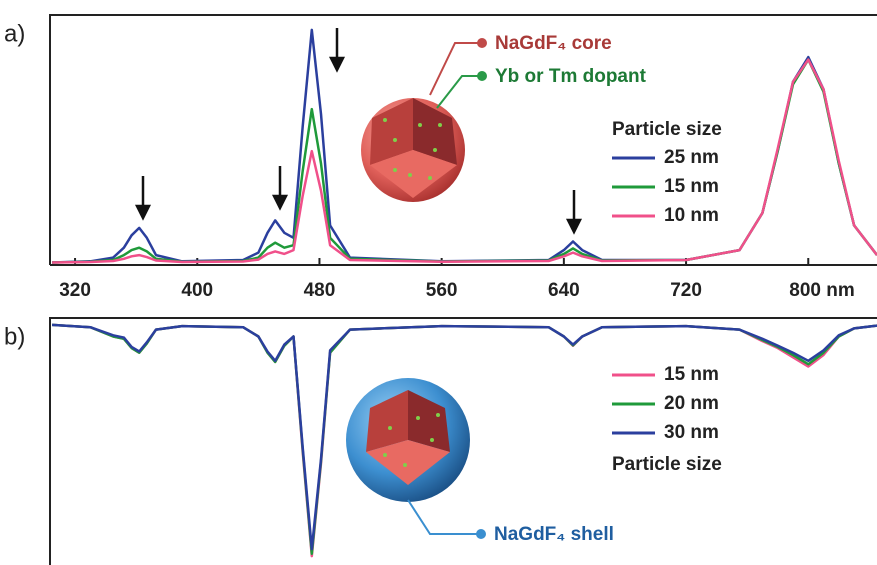 Image resolution: width=877 pixels, height=565 pixels. Describe the element at coordinates (14, 33) in the screenshot. I see `panel-label: a)` at that location.